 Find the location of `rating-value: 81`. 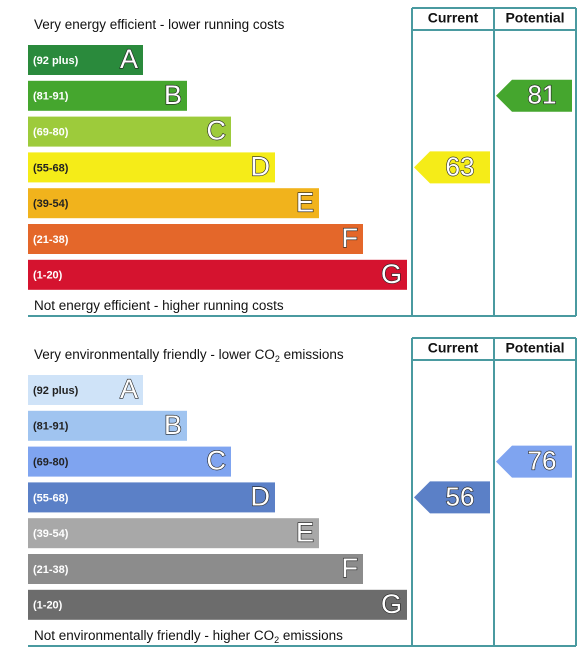

rating-value: 81 is located at coordinates (542, 95).